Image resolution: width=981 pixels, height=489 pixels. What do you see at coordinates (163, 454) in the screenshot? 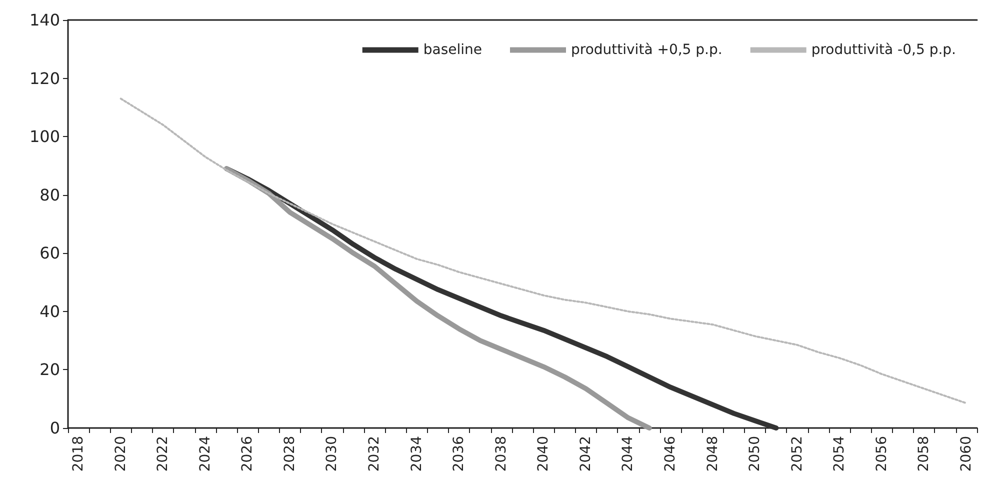
I see `x-tick-label: 2022` at bounding box center [163, 454].